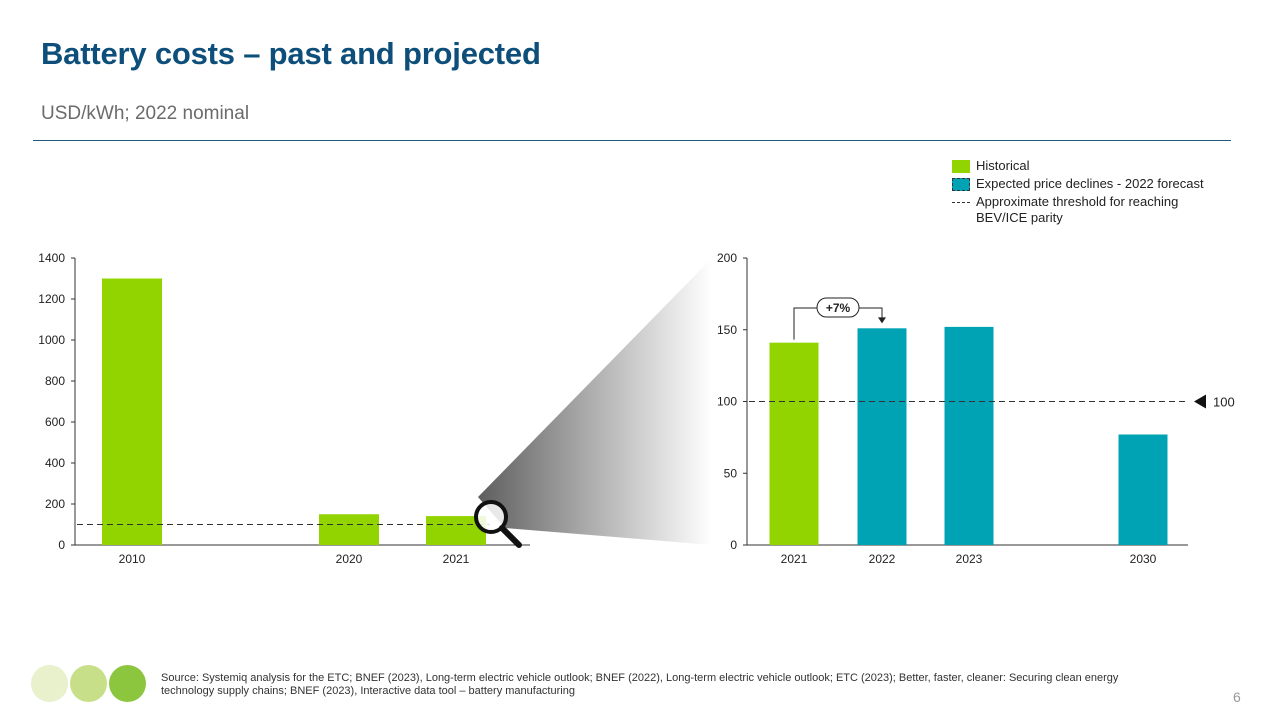 The width and height of the screenshot is (1280, 720). Describe the element at coordinates (961, 202) in the screenshot. I see `legend-dash-threshold` at that location.